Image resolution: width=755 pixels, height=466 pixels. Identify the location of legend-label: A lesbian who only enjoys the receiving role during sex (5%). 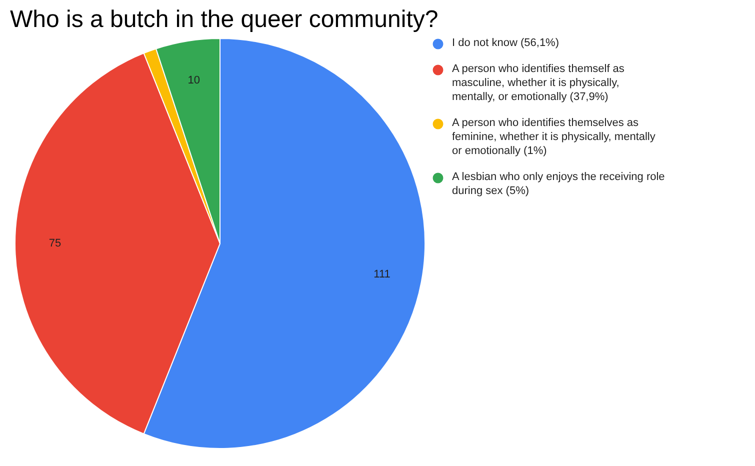
(558, 184).